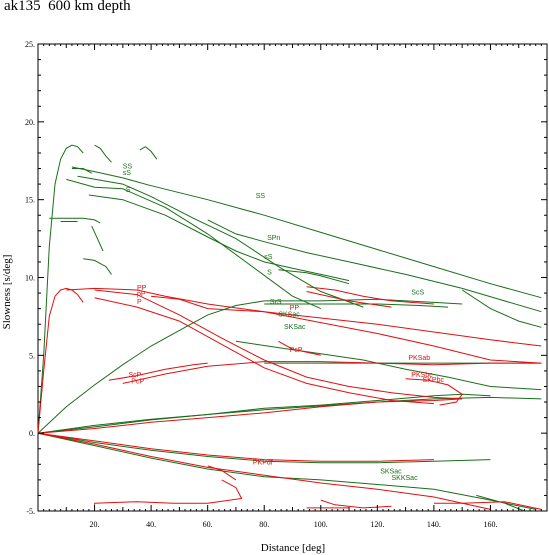  I want to click on phase-label-1: sS, so click(127, 173).